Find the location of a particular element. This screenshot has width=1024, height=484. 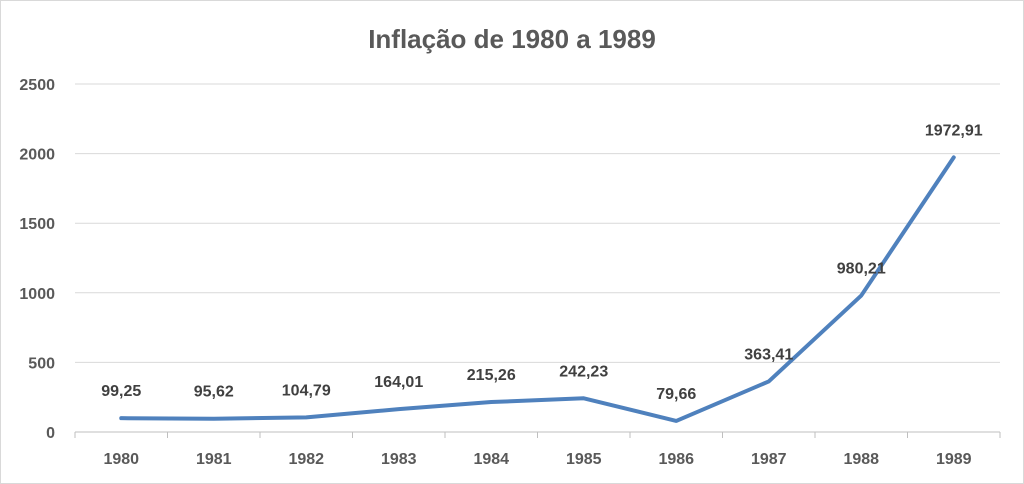

data-label: 215,26 is located at coordinates (491, 375).